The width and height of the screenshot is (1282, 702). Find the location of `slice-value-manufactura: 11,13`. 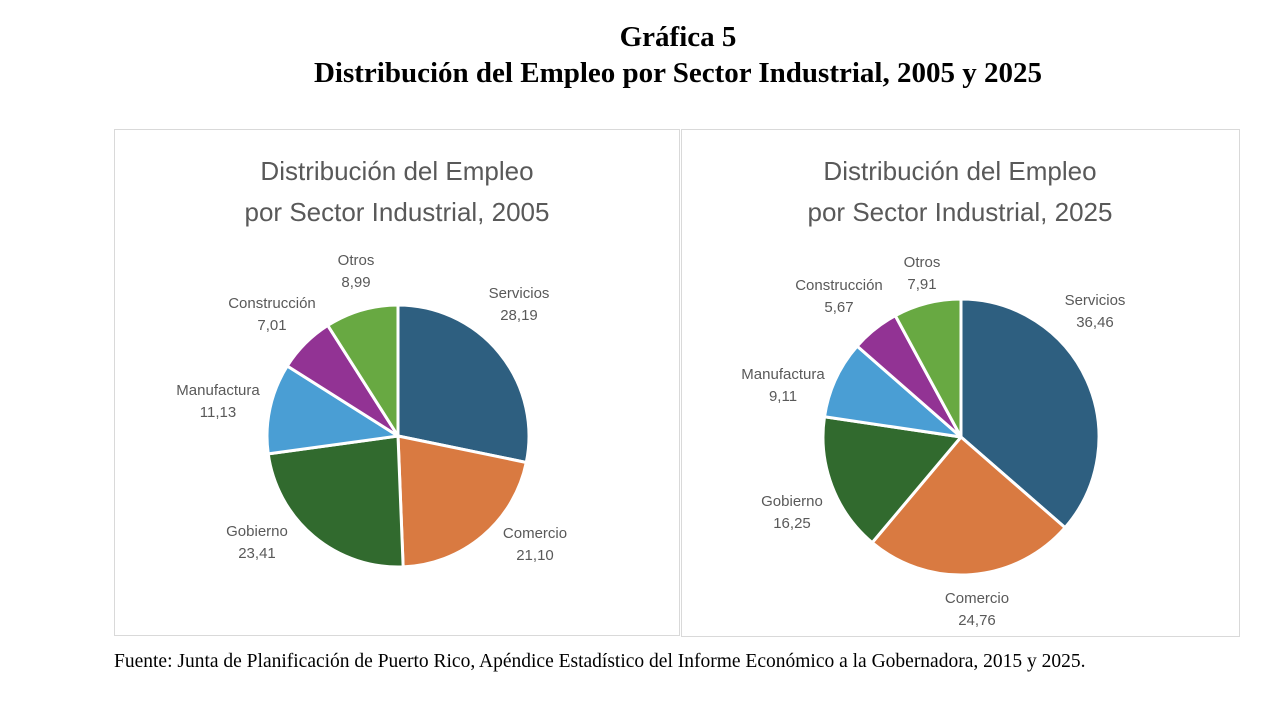

slice-value-manufactura: 11,13 is located at coordinates (218, 412).